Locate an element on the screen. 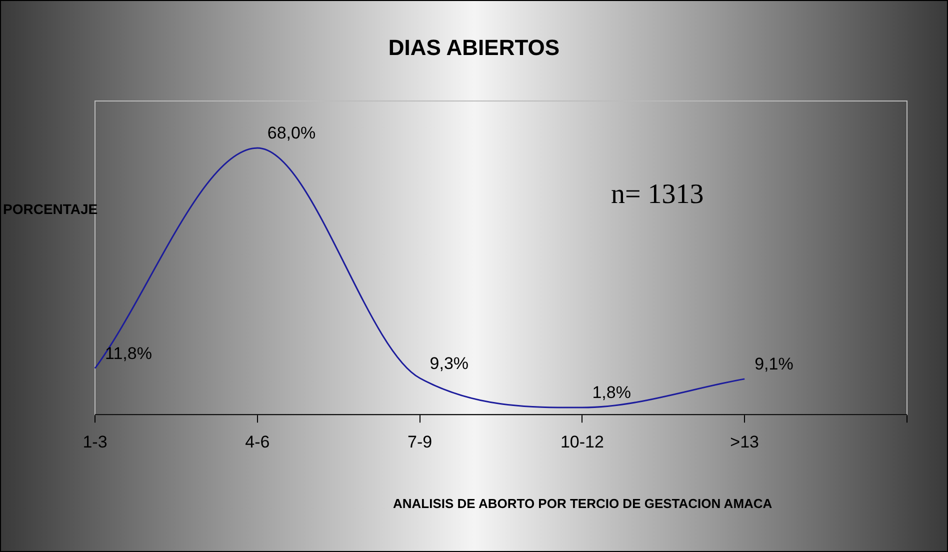 Image resolution: width=948 pixels, height=552 pixels. x-tick-label: 10-12 is located at coordinates (582, 442).